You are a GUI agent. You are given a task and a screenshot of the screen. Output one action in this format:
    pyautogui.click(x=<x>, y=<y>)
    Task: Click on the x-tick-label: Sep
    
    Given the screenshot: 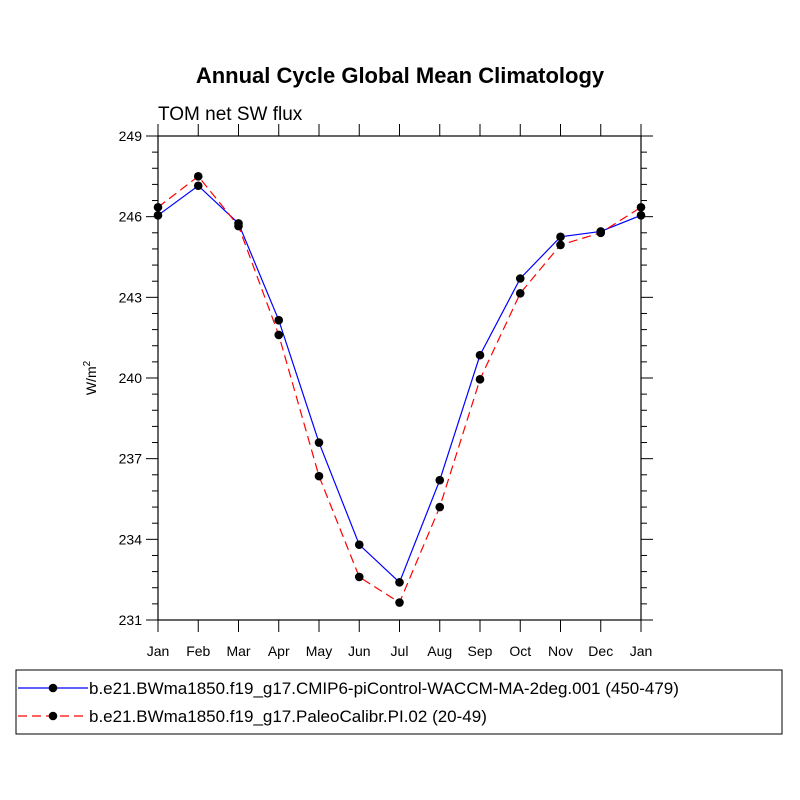 What is the action you would take?
    pyautogui.click(x=480, y=651)
    